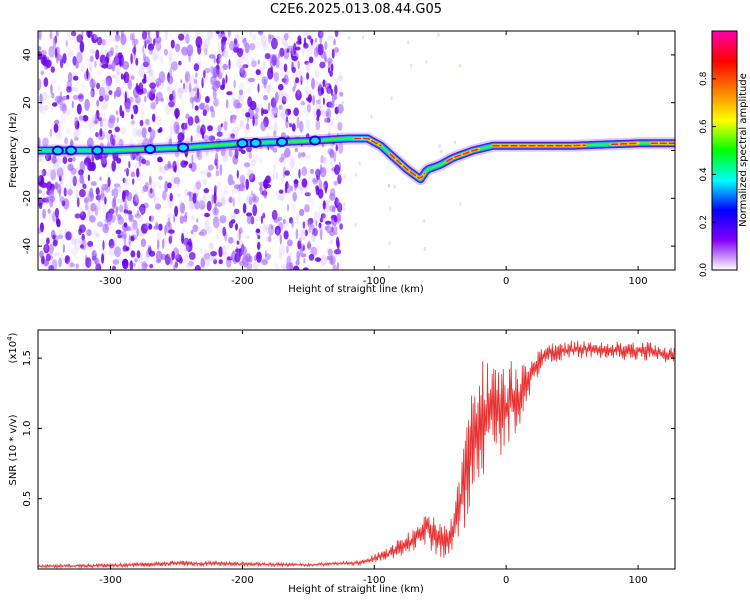  I want to click on spectrogram-y-tick-label: -20, so click(27, 198).